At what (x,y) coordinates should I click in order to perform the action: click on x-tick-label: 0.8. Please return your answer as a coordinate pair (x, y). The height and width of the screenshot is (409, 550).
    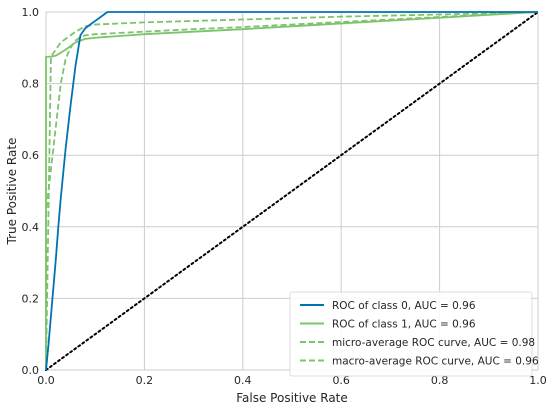
    Looking at the image, I should click on (440, 380).